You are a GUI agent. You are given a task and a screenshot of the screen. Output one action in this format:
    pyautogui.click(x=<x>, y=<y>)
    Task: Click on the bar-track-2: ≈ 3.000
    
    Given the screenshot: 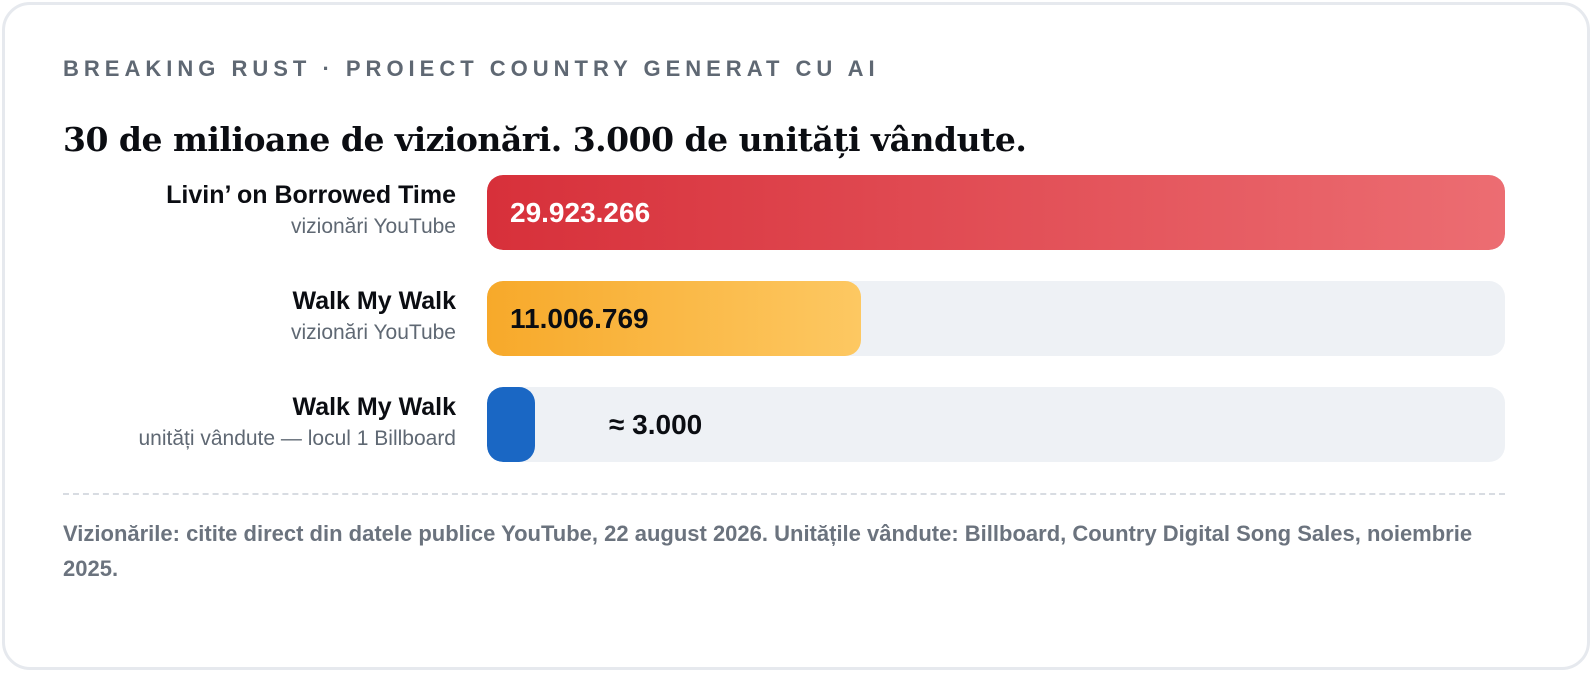 What is the action you would take?
    pyautogui.click(x=996, y=424)
    